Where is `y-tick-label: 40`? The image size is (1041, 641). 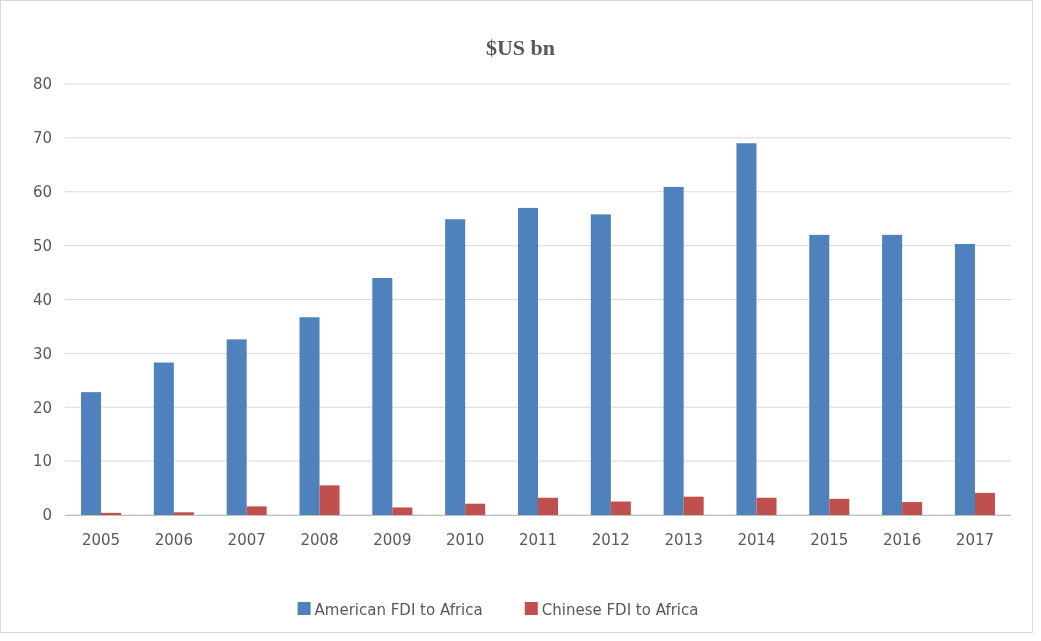
y-tick-label: 40 is located at coordinates (42, 299).